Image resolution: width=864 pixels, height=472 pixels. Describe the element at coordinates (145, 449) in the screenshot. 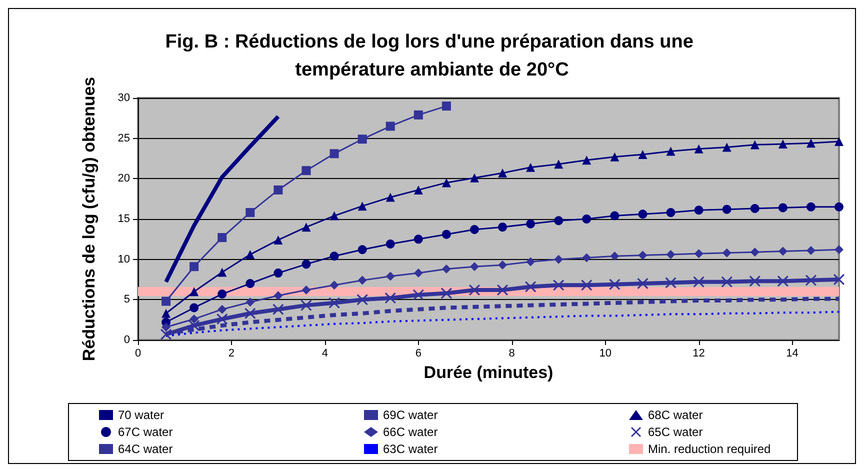

I see `legend-label: 64C water` at that location.